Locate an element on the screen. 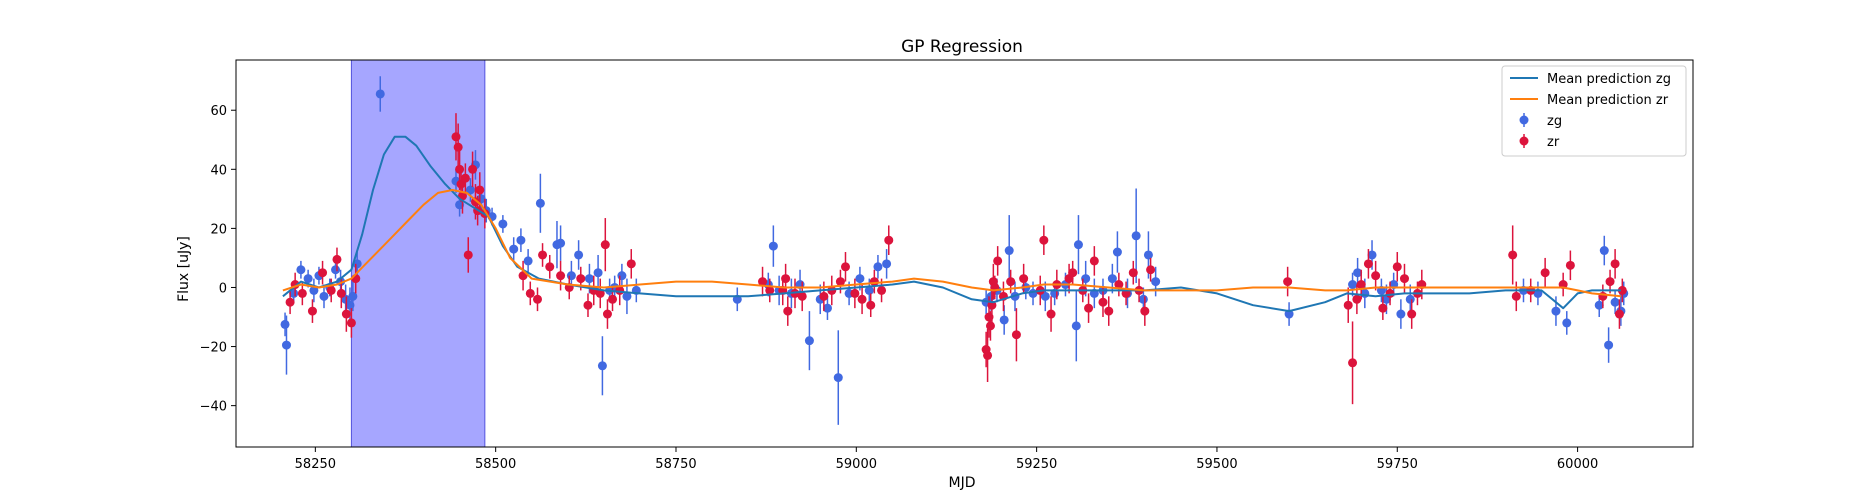 The image size is (1875, 504). chart-title: GP Regression is located at coordinates (962, 47).